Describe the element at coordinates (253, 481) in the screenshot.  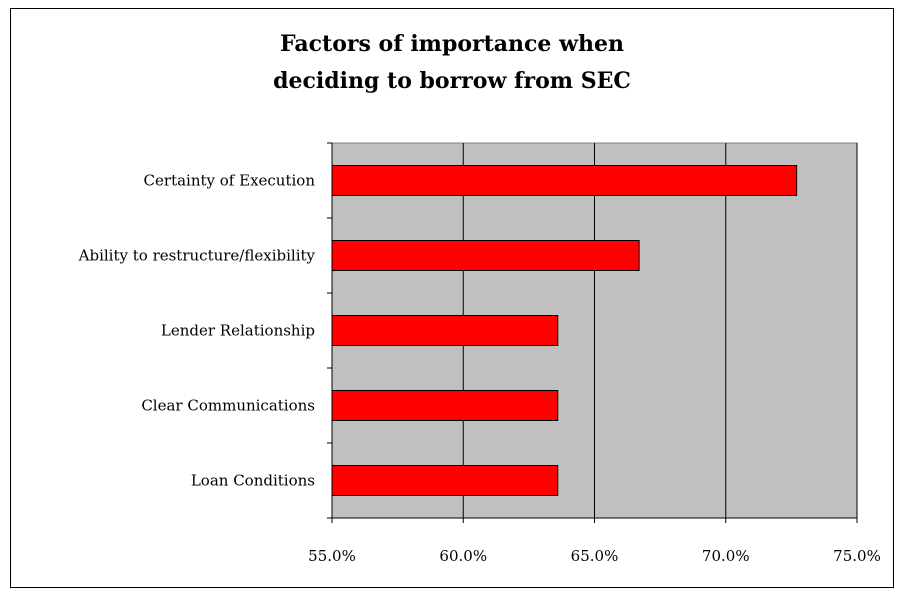
I see `category-label: Loan Conditions` at that location.